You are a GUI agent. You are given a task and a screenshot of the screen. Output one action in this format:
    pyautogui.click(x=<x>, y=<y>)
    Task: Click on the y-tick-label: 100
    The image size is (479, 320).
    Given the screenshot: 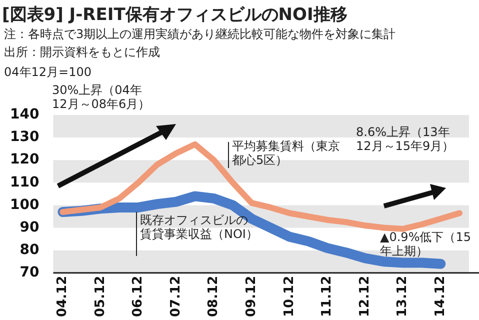 What is the action you would take?
    pyautogui.click(x=25, y=204)
    